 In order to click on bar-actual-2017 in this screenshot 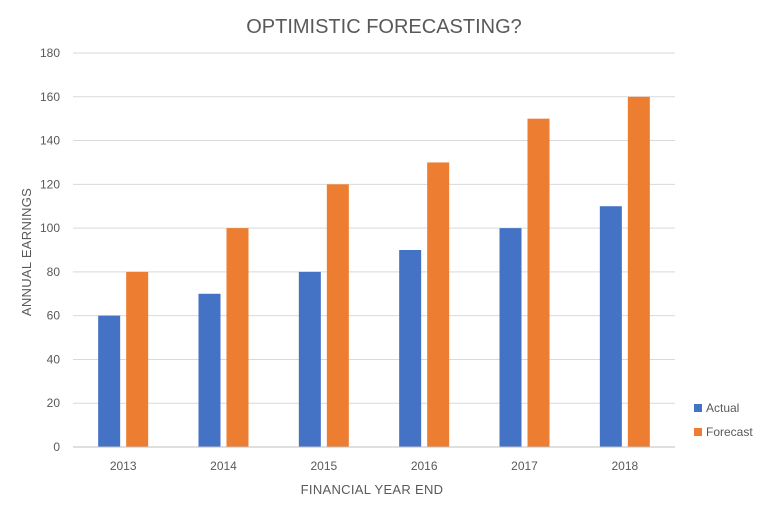, I will do `click(510, 337)`.